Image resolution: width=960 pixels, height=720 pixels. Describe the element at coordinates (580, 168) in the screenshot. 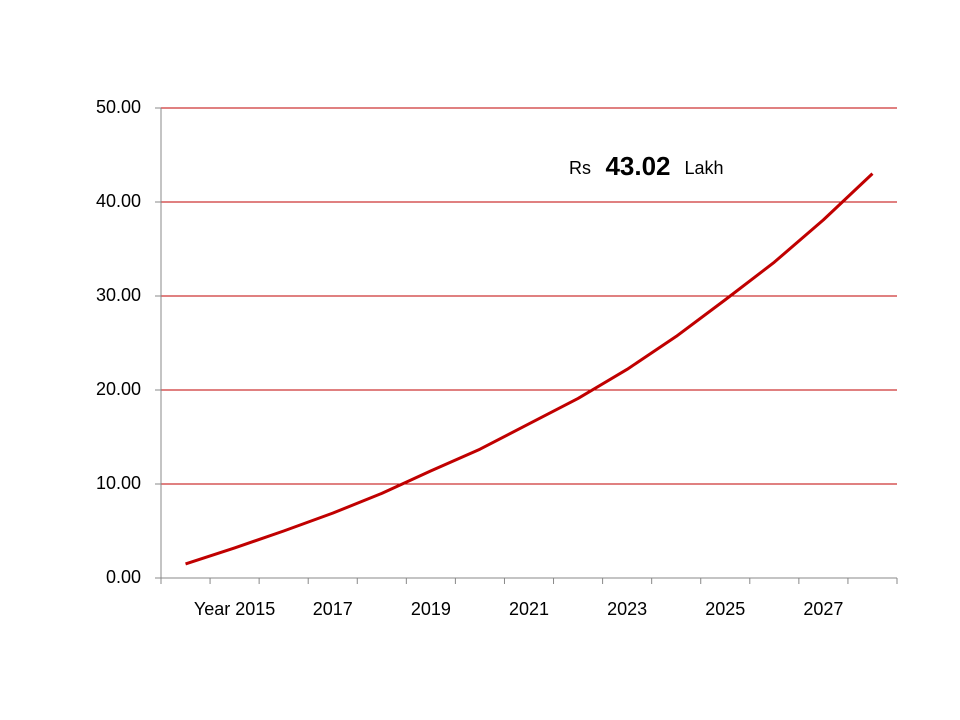

I see `annotation-prefix: Rs` at that location.